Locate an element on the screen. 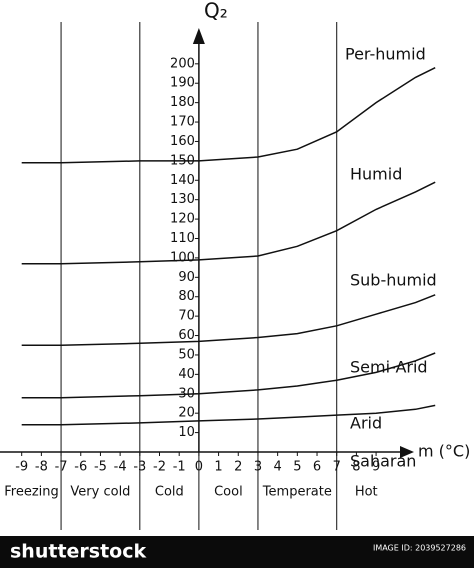 Image resolution: width=474 pixels, height=572 pixels. y-tick-label: 40 is located at coordinates (186, 374).